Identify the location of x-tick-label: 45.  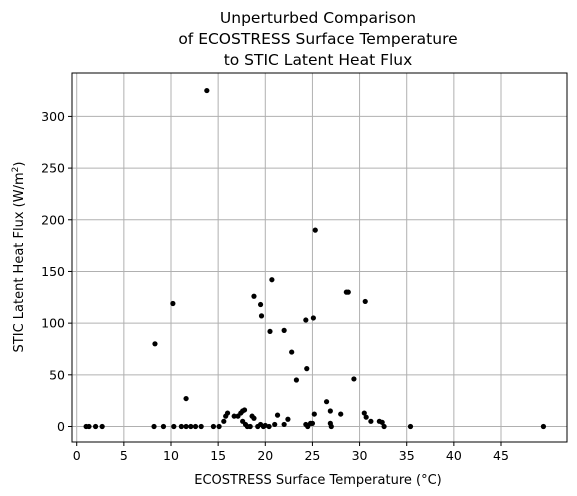
(501, 455).